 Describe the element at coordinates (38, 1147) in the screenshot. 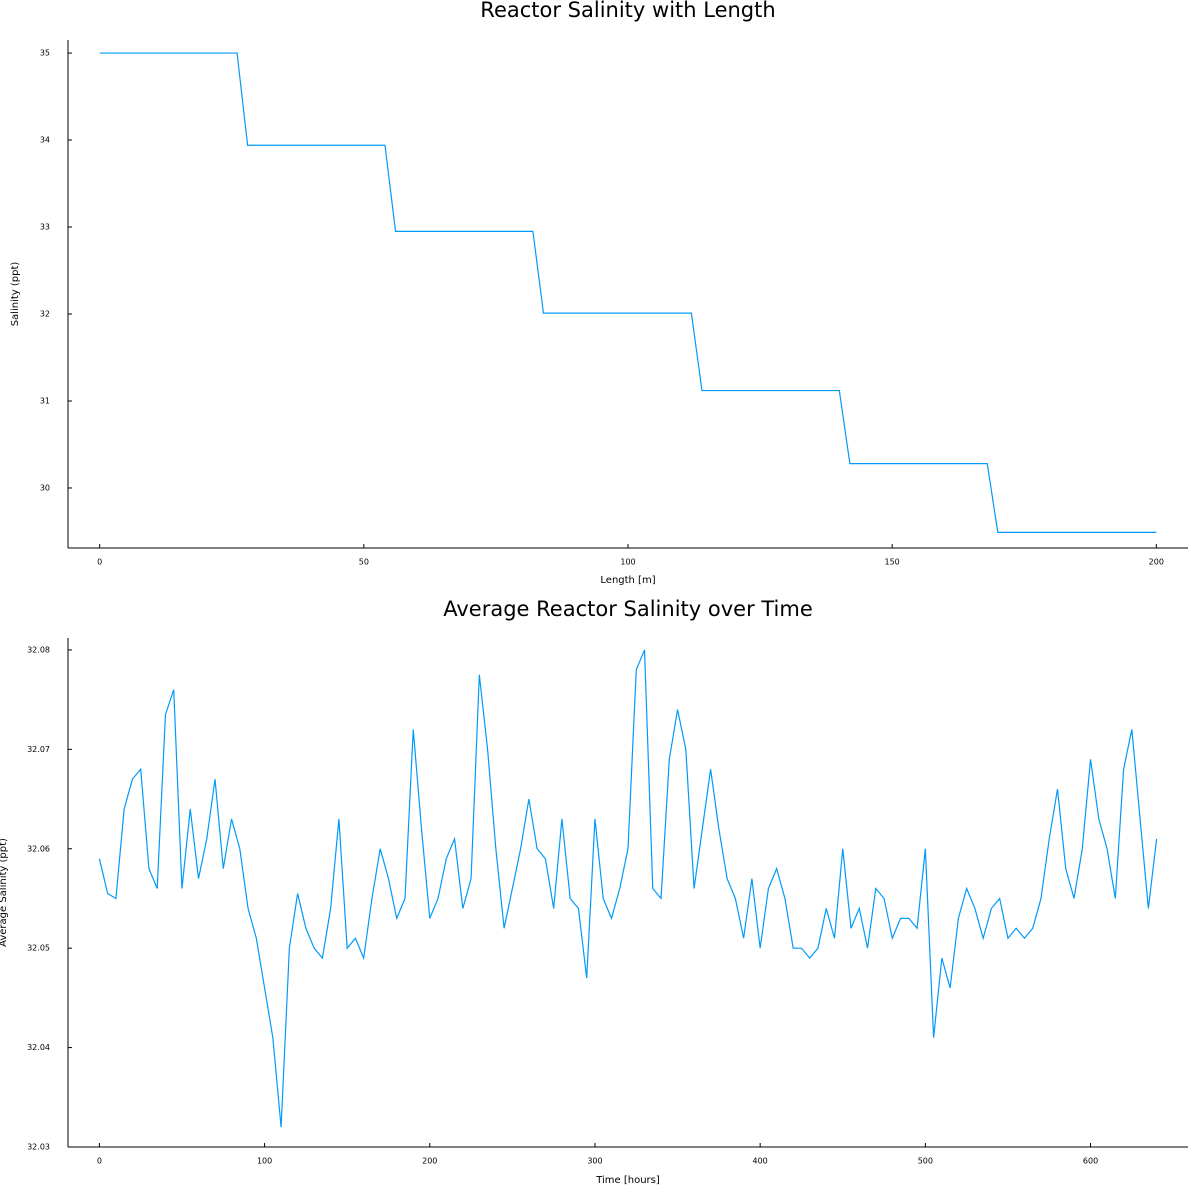

I see `y-tick-label: 32.03` at that location.